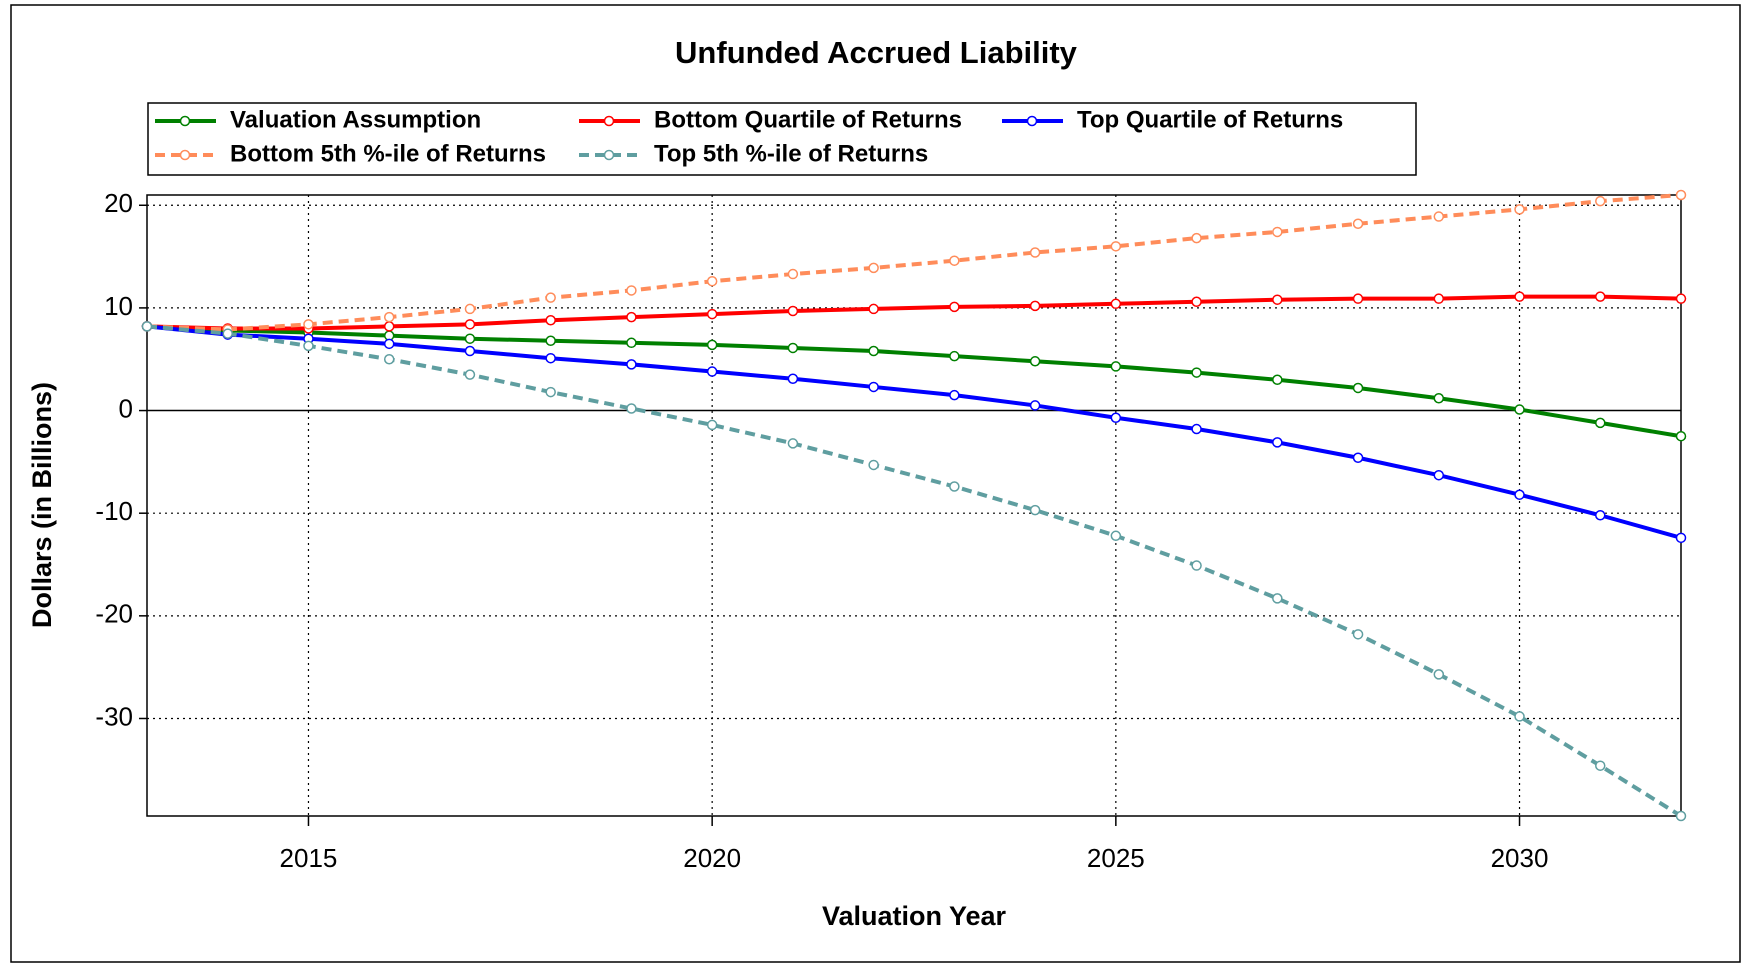 The height and width of the screenshot is (963, 1741). I want to click on legend-label: Top Quartile of Returns, so click(1210, 119).